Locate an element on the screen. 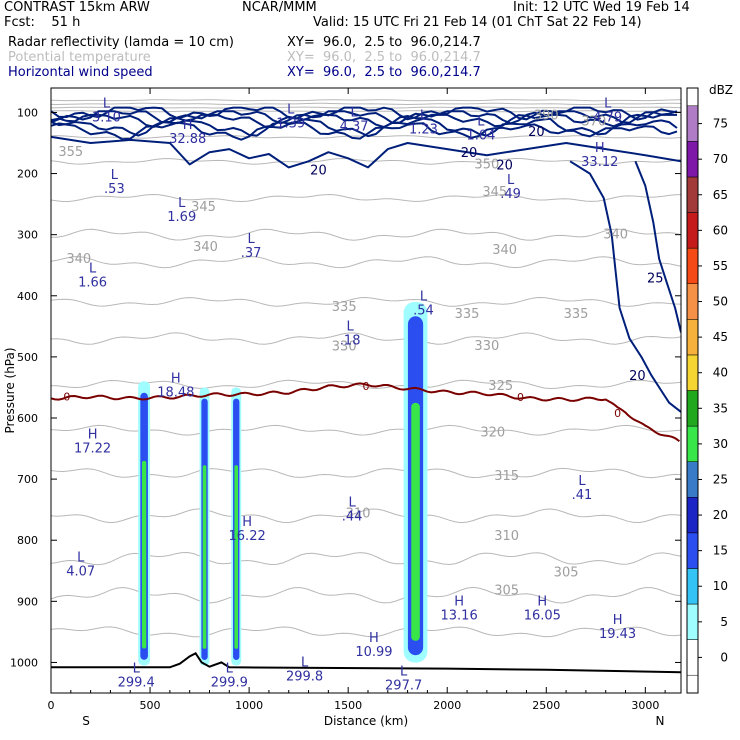 The width and height of the screenshot is (740, 740). extremum-value: .41 is located at coordinates (582, 495).